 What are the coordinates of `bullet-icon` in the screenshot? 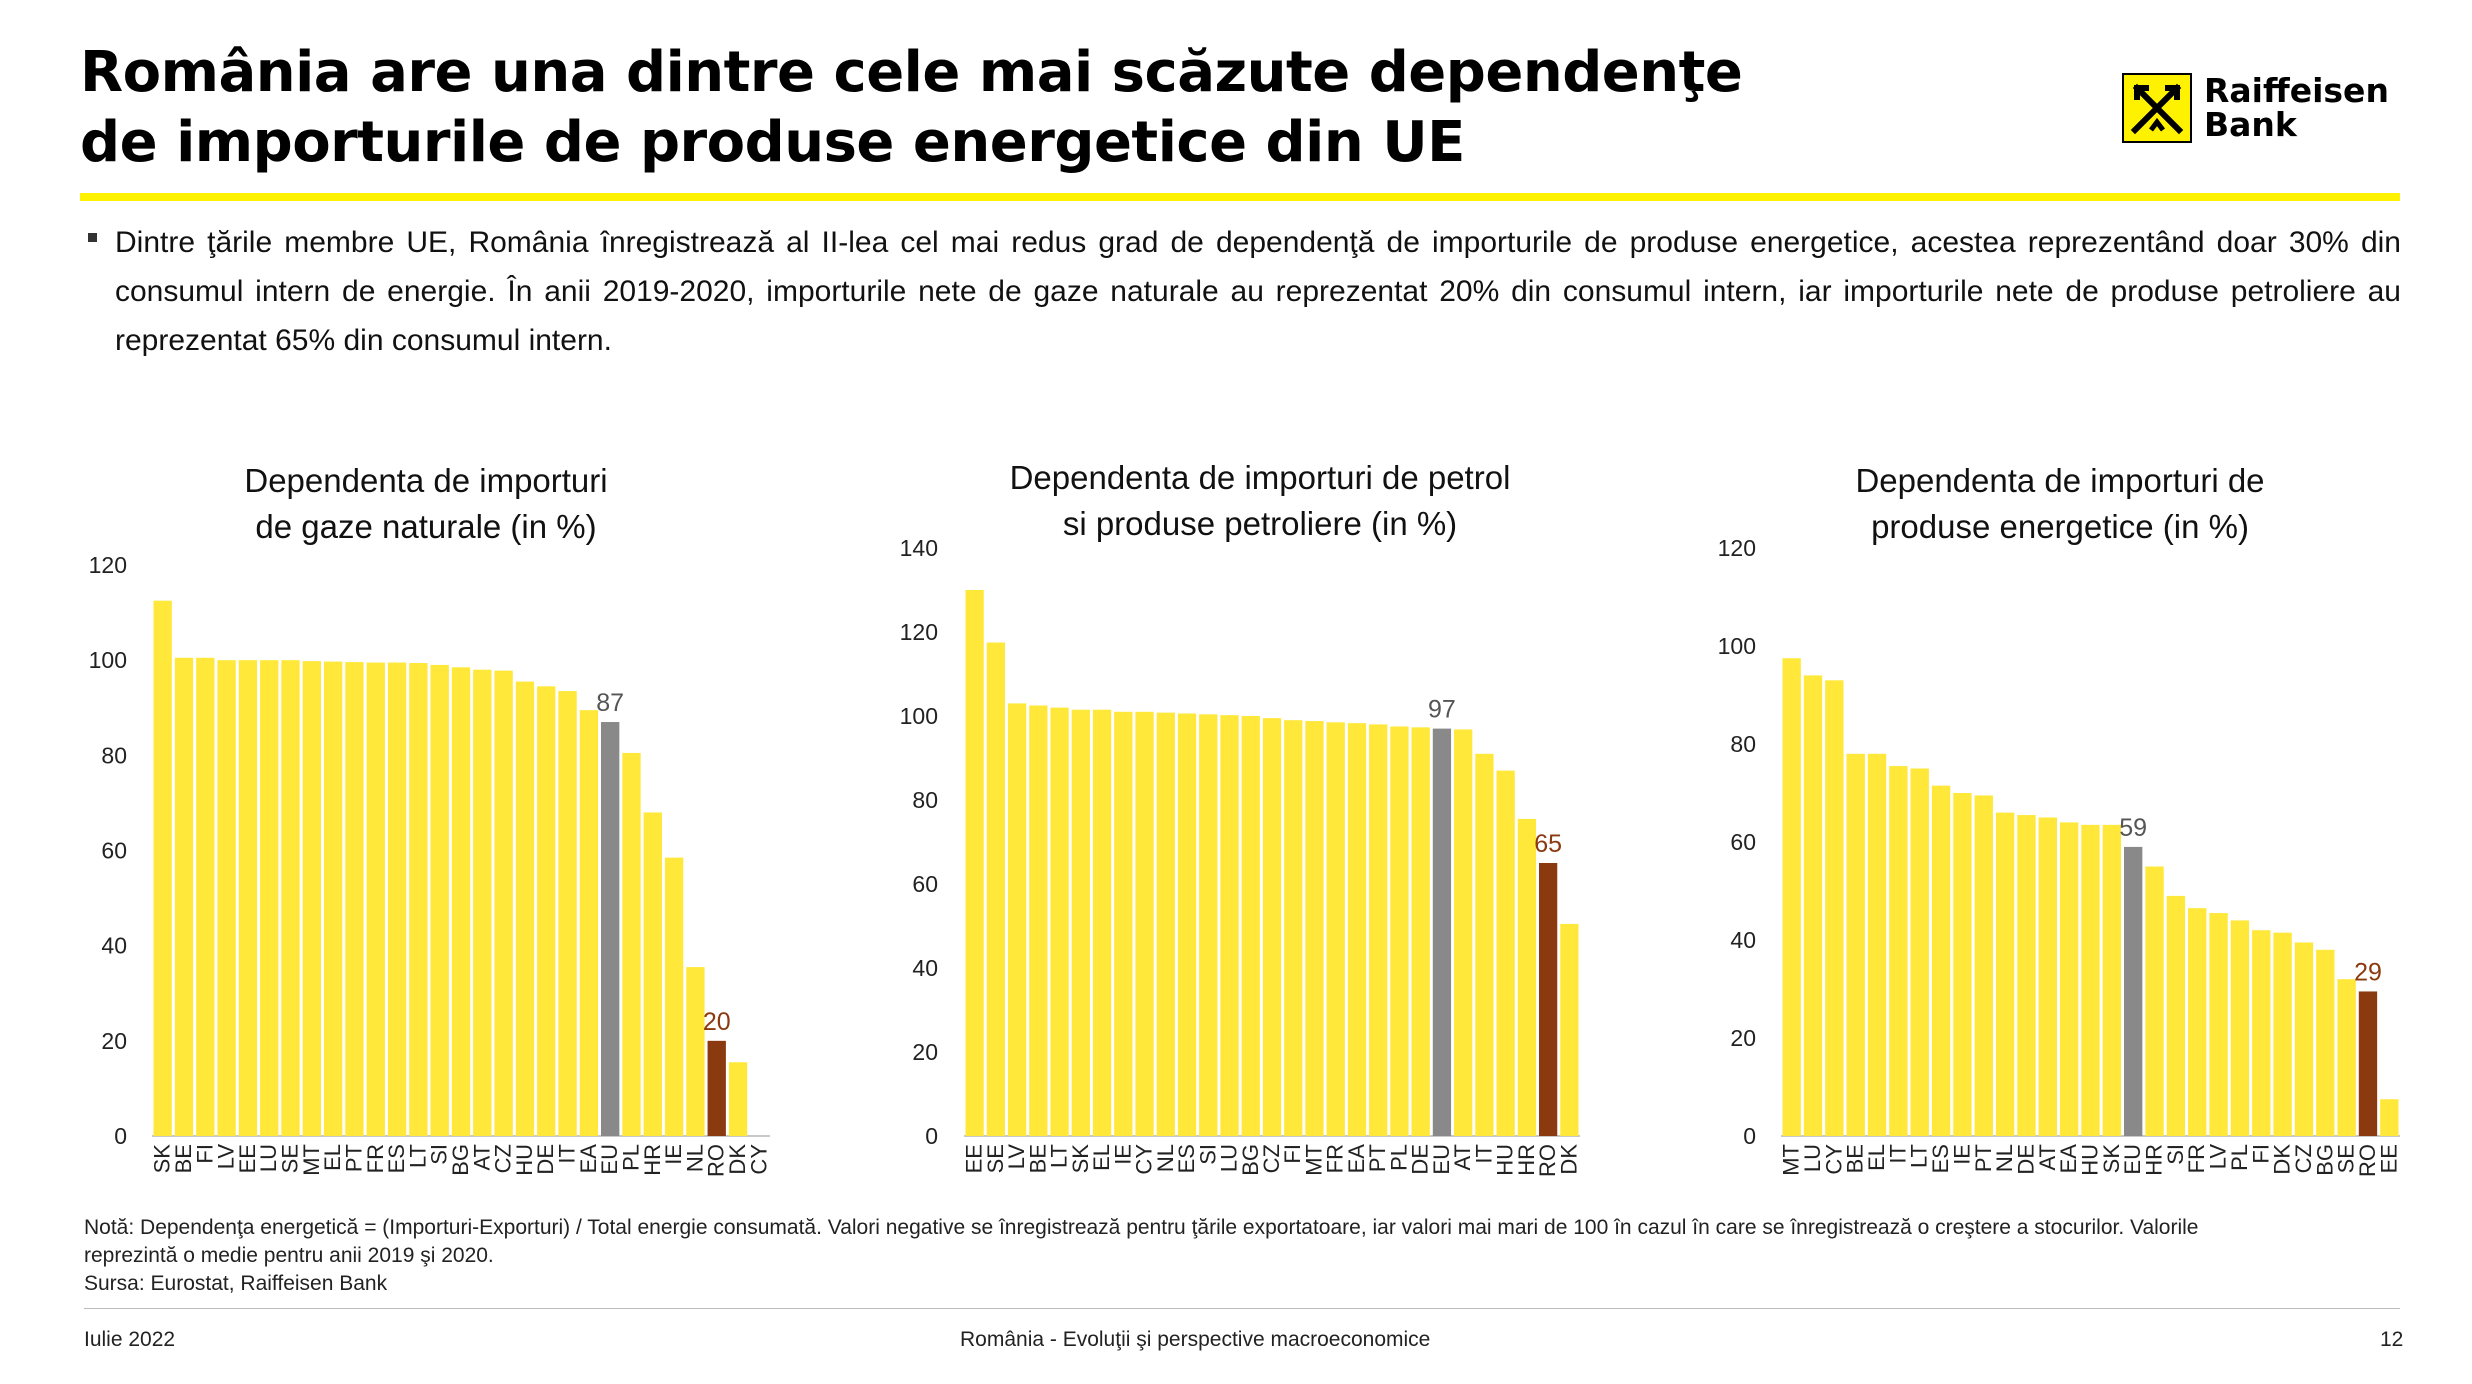 It's located at (92, 237).